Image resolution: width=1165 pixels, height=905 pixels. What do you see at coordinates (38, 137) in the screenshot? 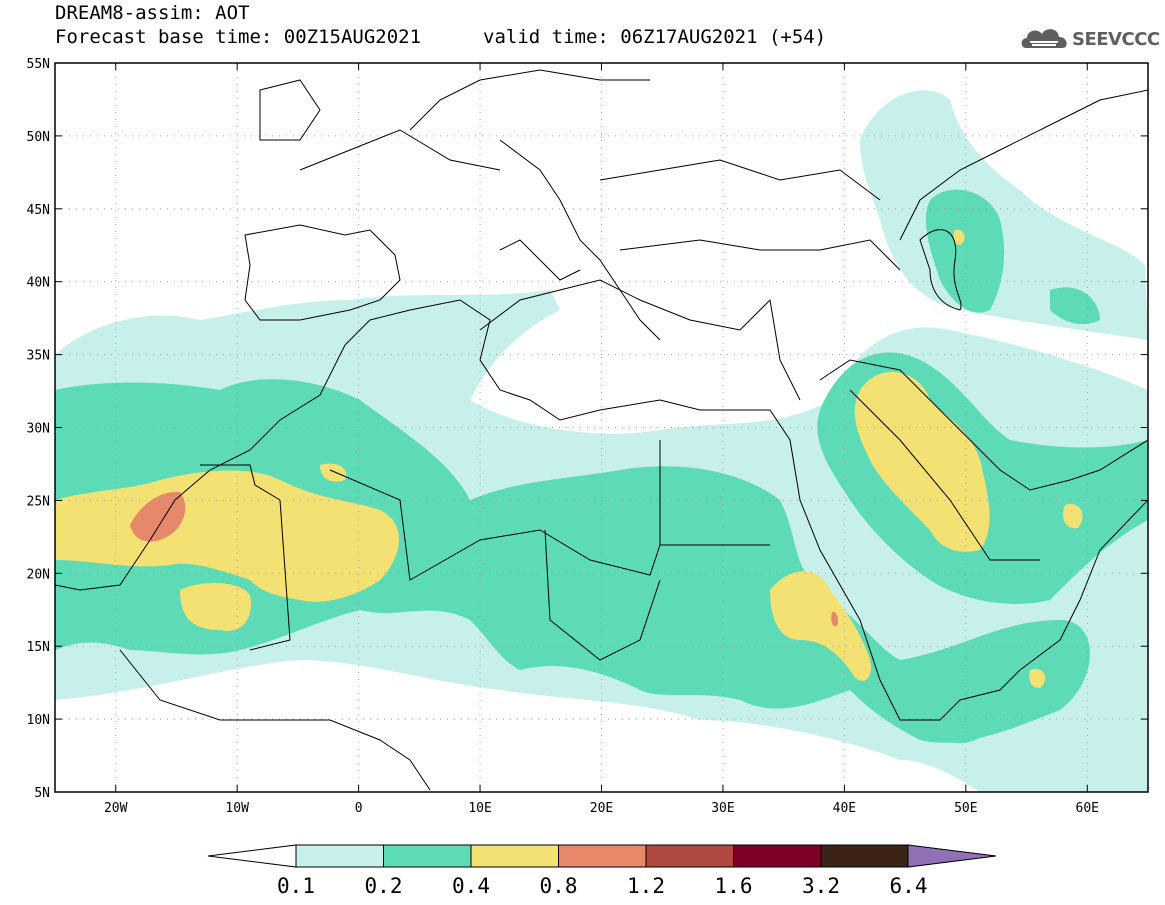
I see `y-tick-label: 50N` at bounding box center [38, 137].